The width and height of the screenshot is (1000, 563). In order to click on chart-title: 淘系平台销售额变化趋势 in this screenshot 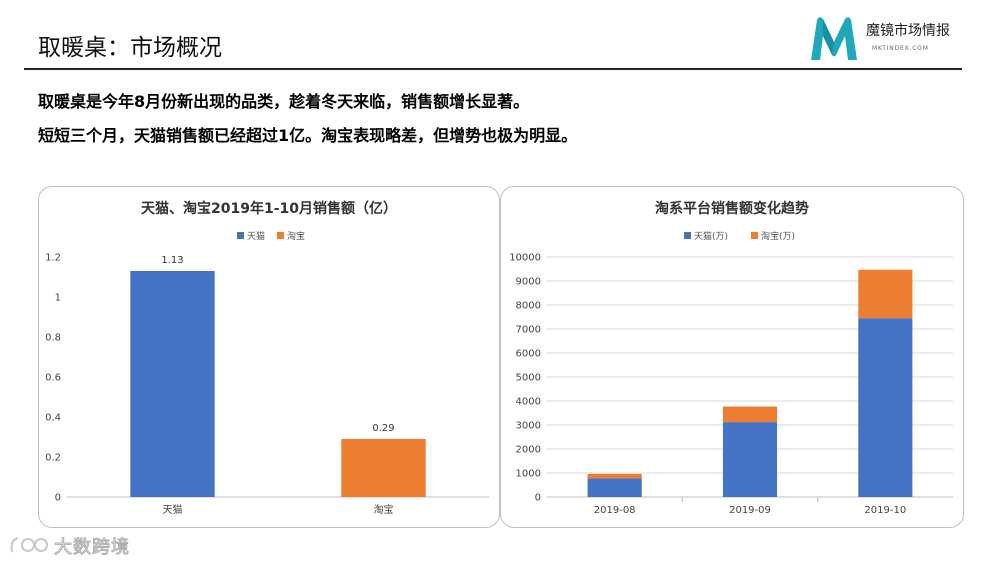, I will do `click(732, 208)`.